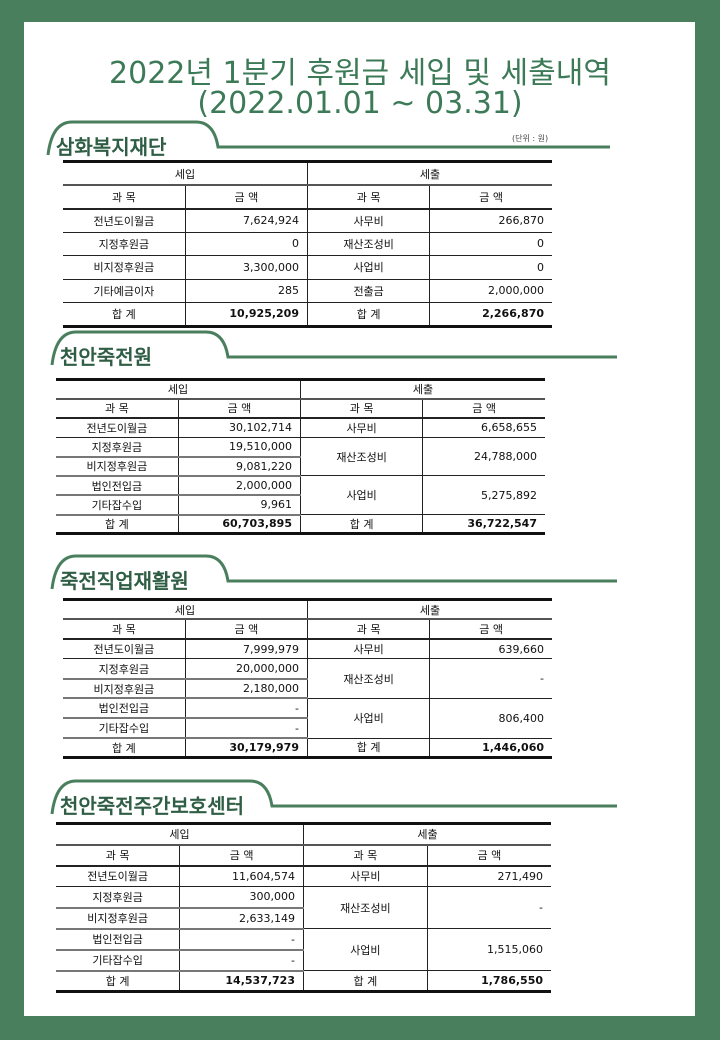 Image resolution: width=720 pixels, height=1040 pixels. What do you see at coordinates (241, 918) in the screenshot?
I see `income-amount: 2,633,149` at bounding box center [241, 918].